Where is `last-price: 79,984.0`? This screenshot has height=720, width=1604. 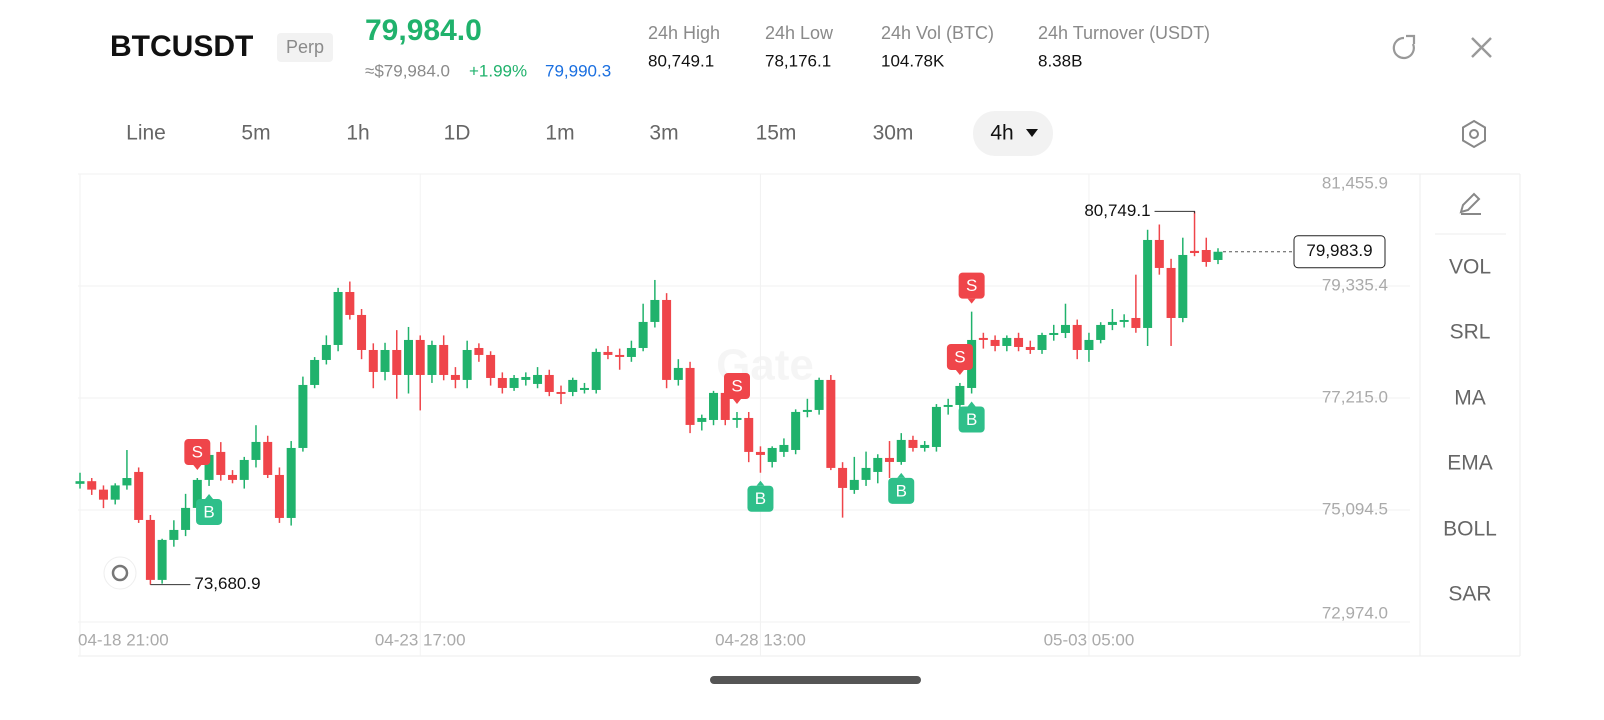 last-price: 79,984.0 is located at coordinates (423, 30).